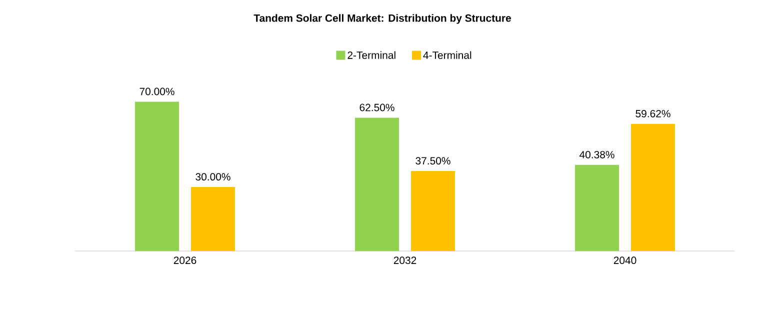  I want to click on x-tick-label: 2040, so click(625, 260).